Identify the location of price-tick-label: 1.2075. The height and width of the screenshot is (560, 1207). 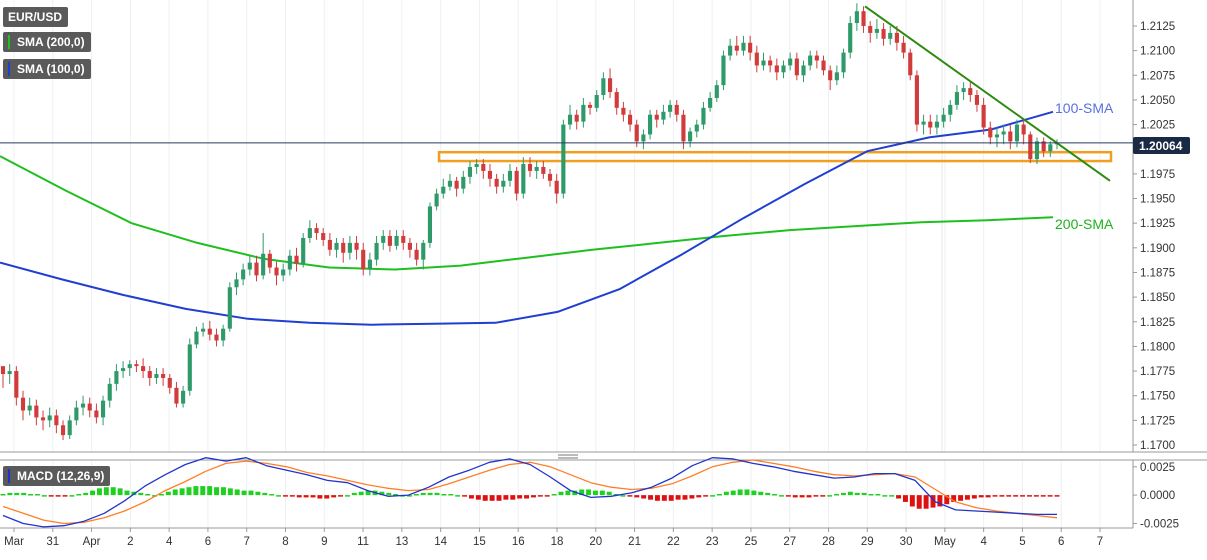
(1157, 76).